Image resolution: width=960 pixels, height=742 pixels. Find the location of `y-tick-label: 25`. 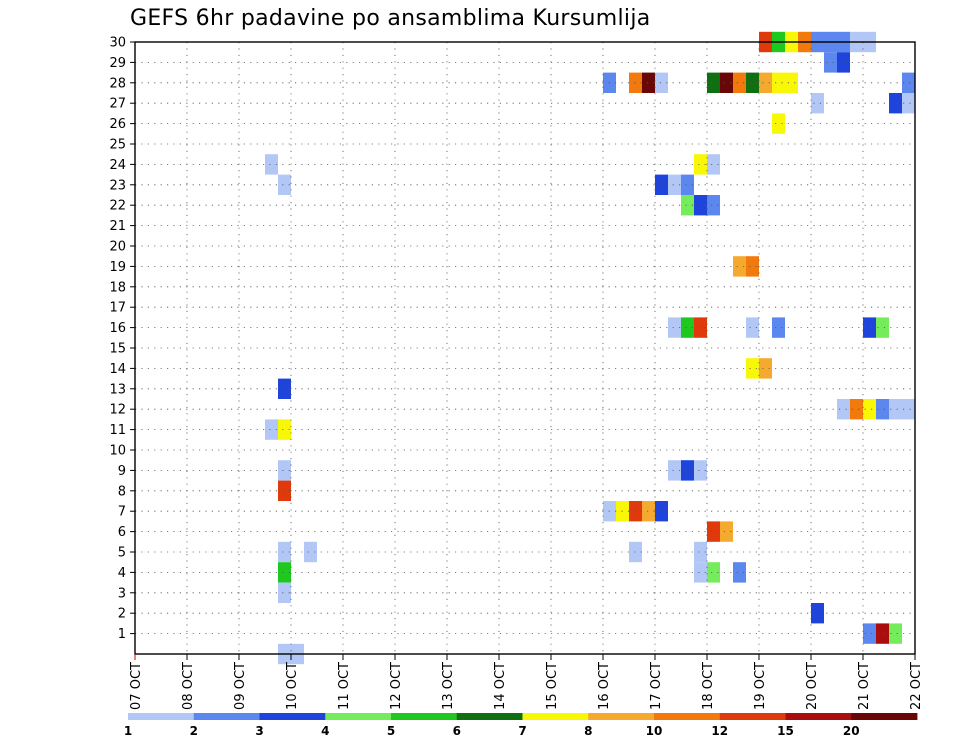

y-tick-label: 25 is located at coordinates (117, 145).